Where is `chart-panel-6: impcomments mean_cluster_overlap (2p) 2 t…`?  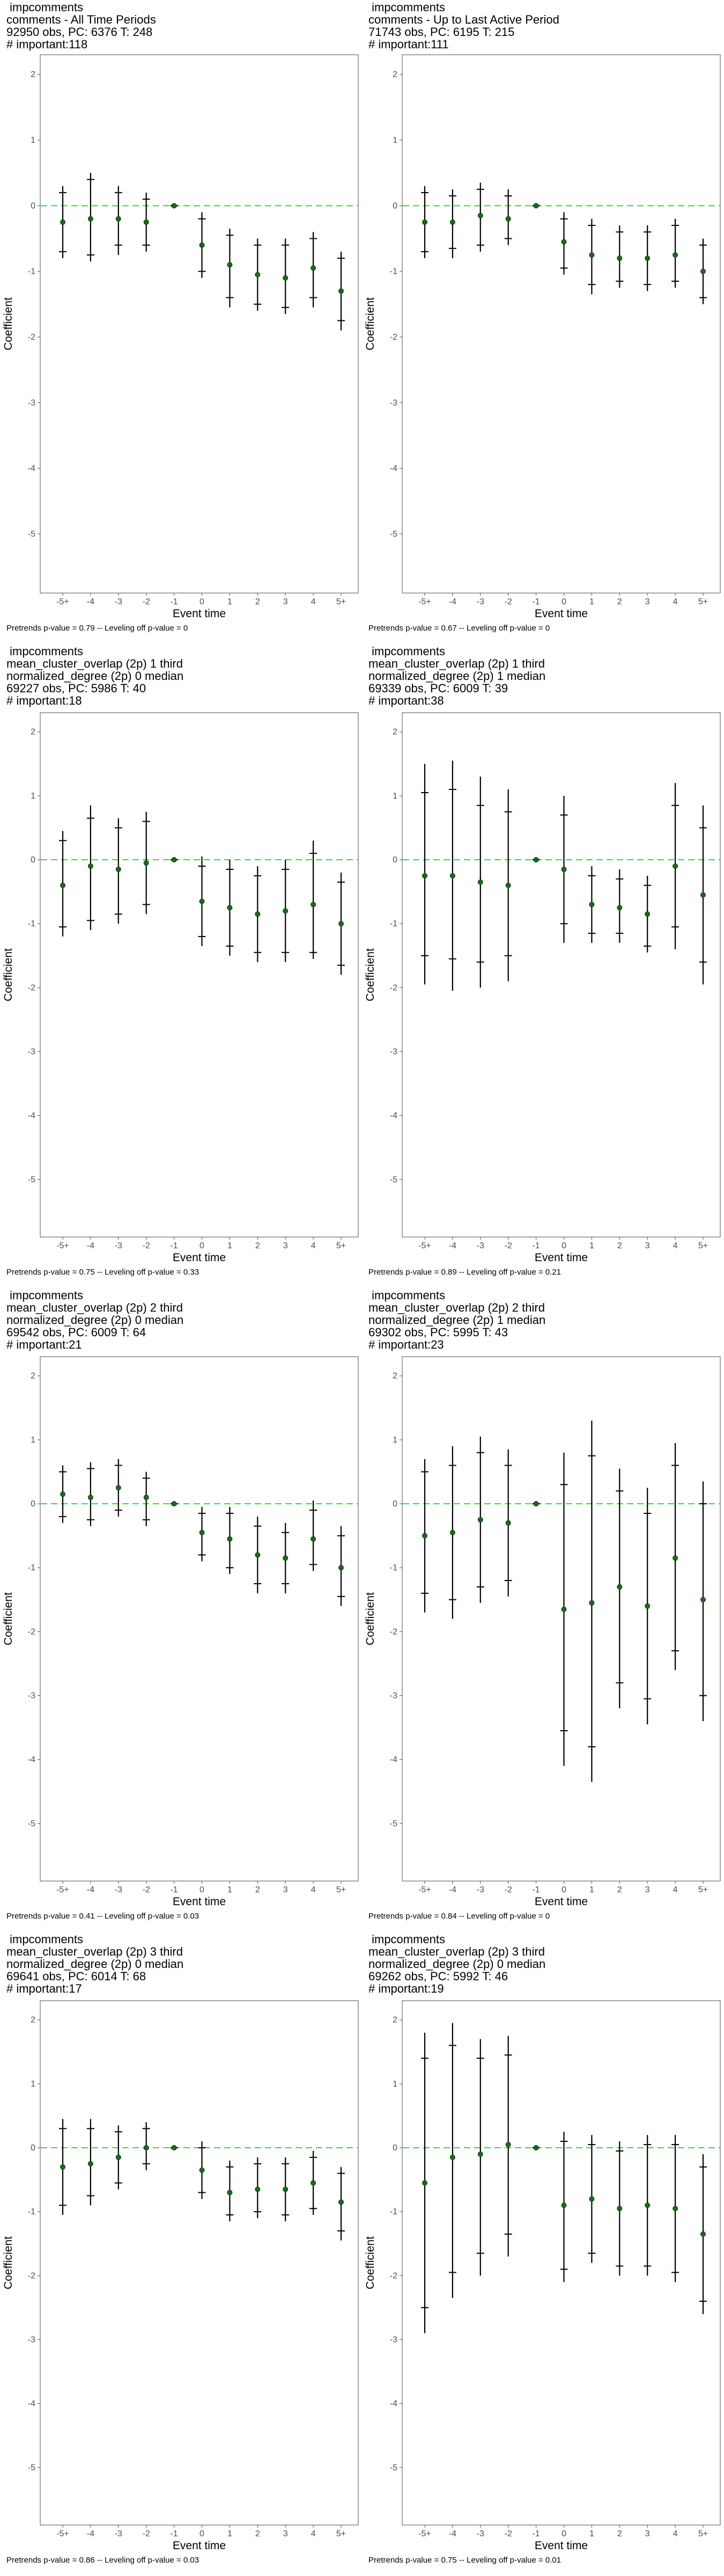 chart-panel-6: impcomments mean_cluster_overlap (2p) 2 t… is located at coordinates (543, 1610).